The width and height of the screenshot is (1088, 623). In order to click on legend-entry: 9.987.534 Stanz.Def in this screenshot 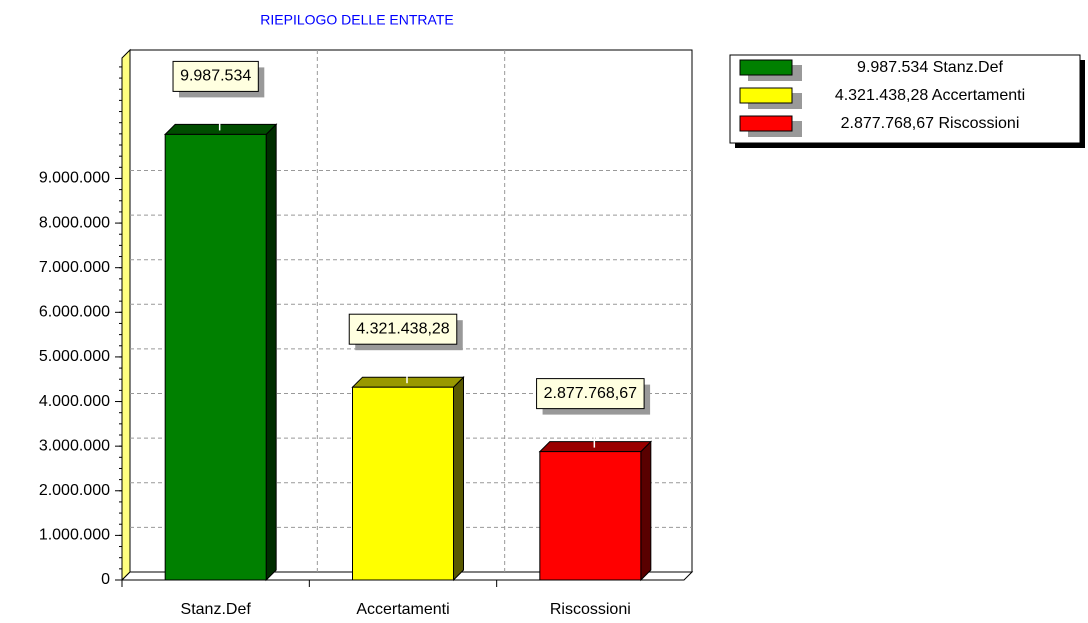, I will do `click(930, 67)`.